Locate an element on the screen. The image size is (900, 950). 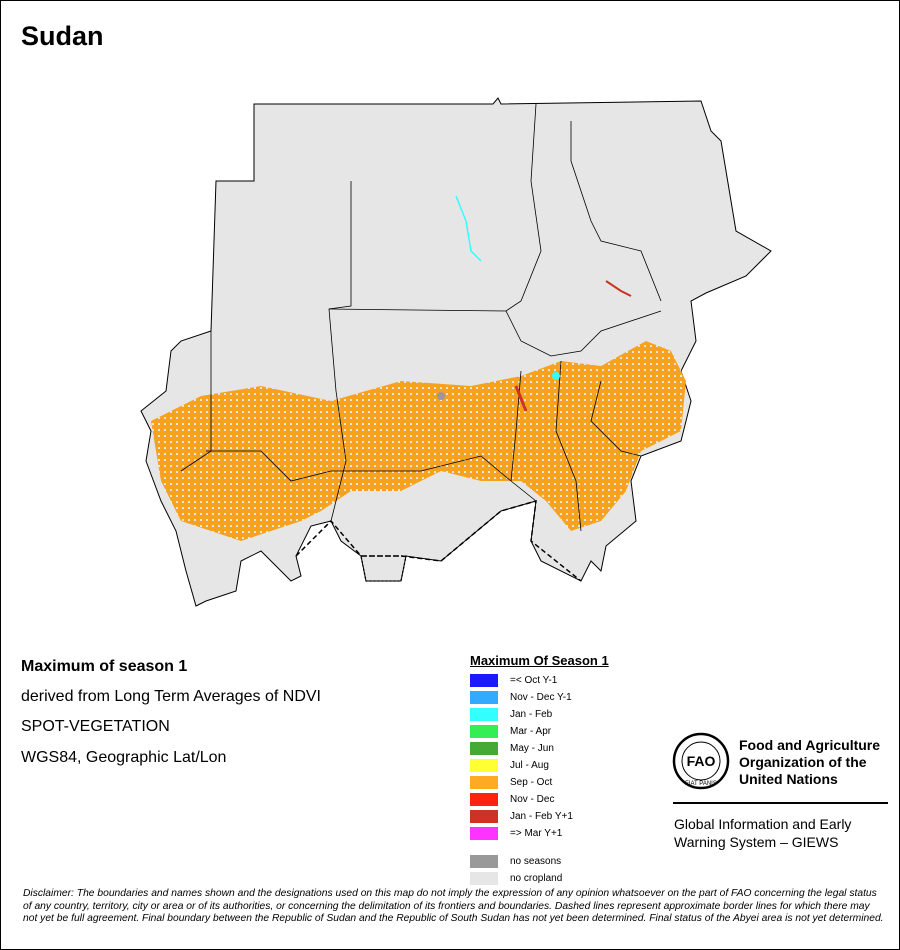
legend-label: no cropland is located at coordinates (536, 878).